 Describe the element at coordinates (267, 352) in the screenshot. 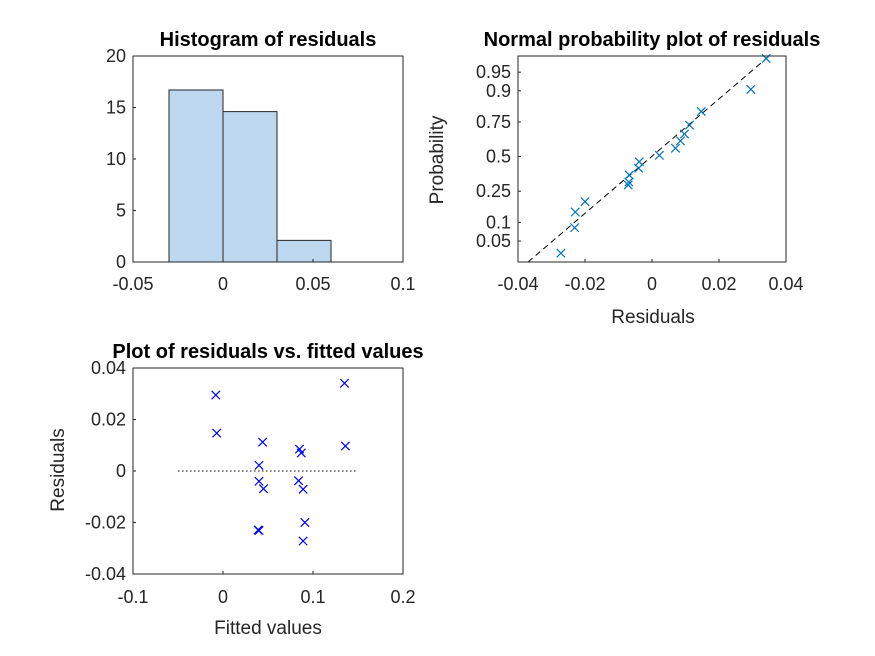

I see `residuals-vs-fitted-title: Plot of residuals vs. fitted values` at that location.